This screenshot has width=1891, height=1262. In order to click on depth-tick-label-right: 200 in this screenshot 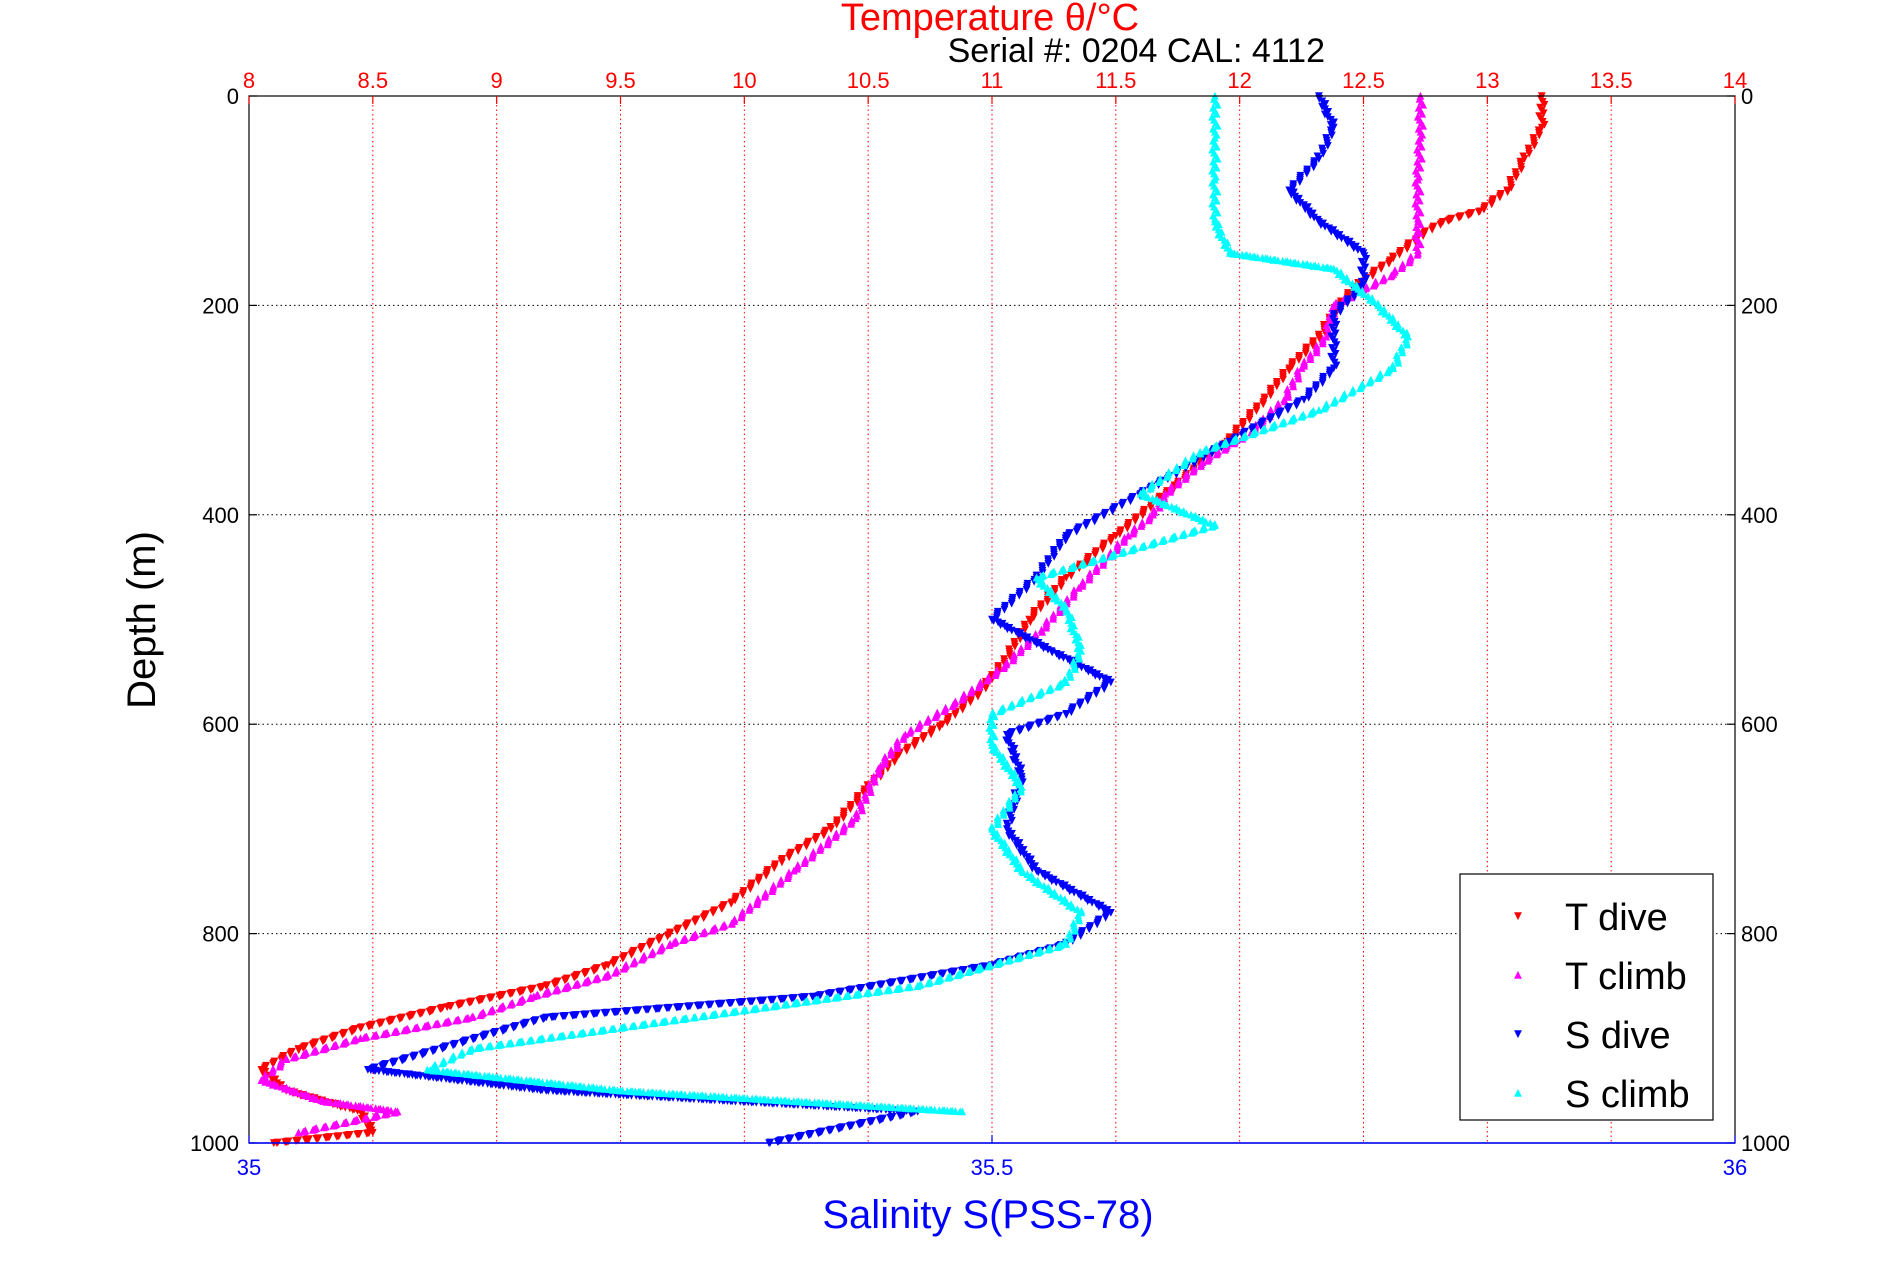, I will do `click(1759, 305)`.